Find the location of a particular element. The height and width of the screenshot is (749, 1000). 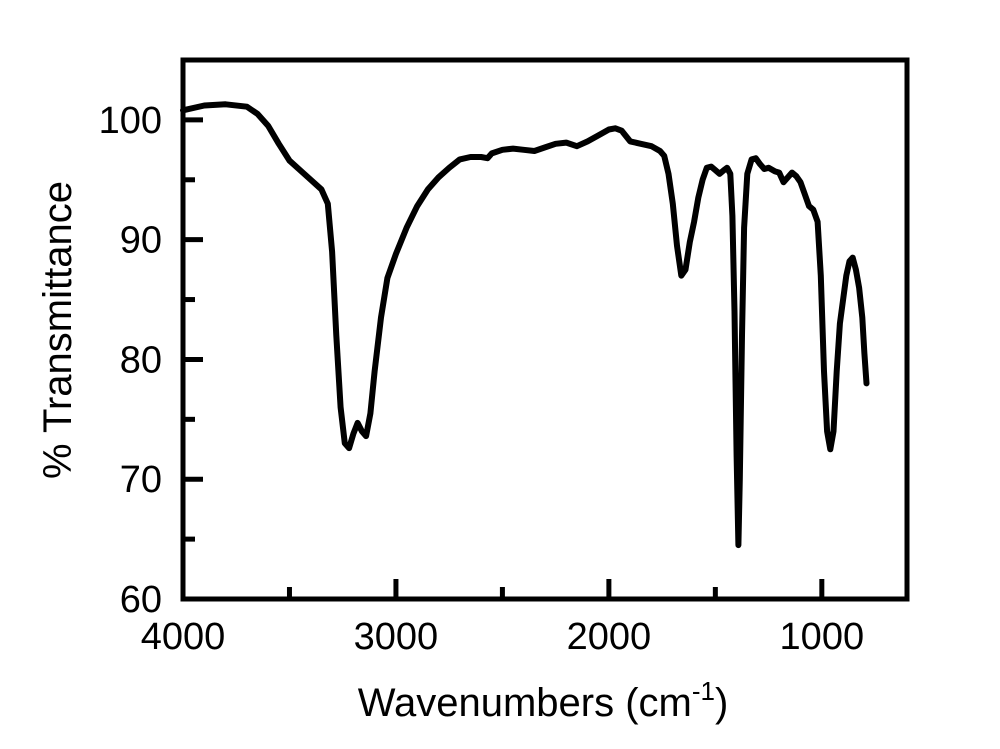

x-tick-label: 3000 is located at coordinates (396, 637).